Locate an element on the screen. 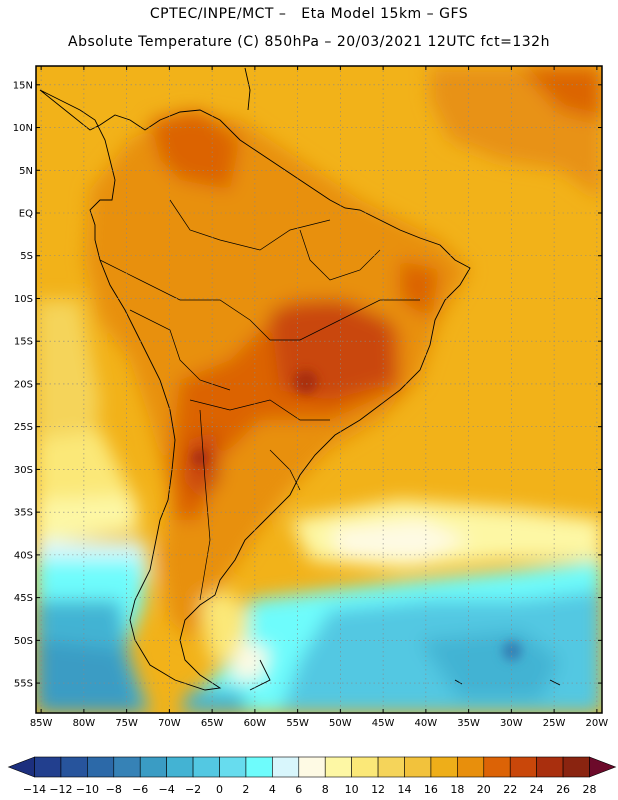 Image resolution: width=618 pixels, height=800 pixels. lat-tick-label: 50S is located at coordinates (23, 641).